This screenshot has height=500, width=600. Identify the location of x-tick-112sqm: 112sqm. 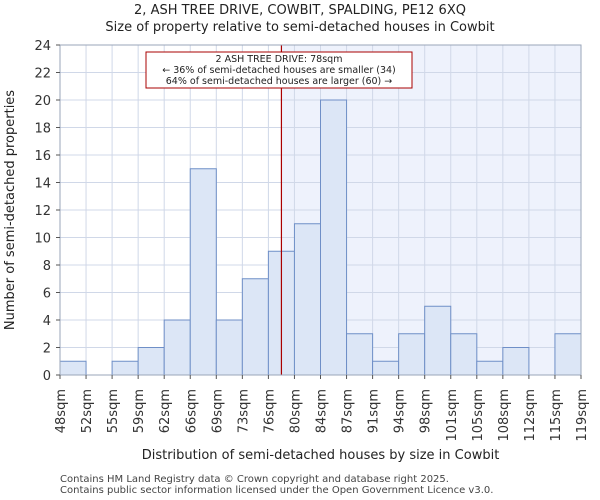
(530, 415).